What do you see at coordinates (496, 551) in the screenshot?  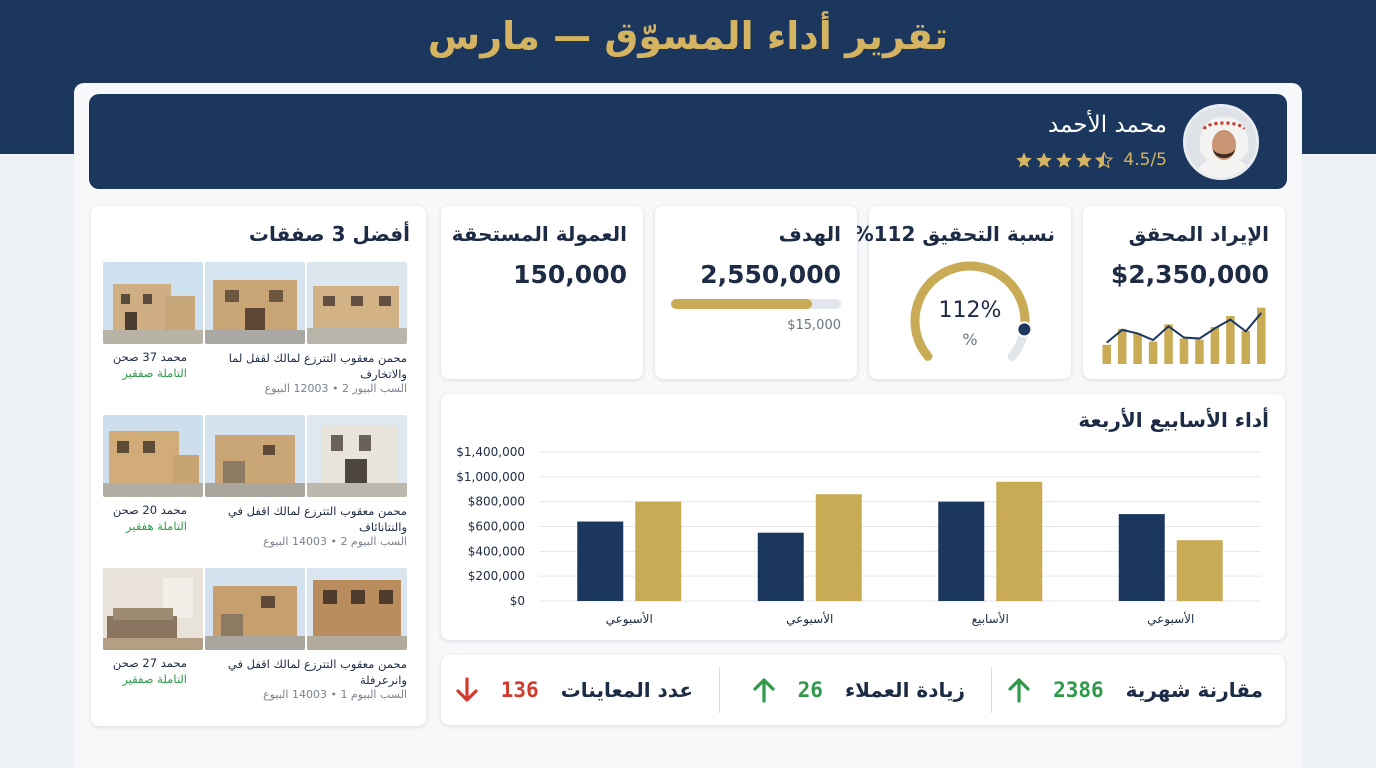 I see `y-tick-label: $400,000` at bounding box center [496, 551].